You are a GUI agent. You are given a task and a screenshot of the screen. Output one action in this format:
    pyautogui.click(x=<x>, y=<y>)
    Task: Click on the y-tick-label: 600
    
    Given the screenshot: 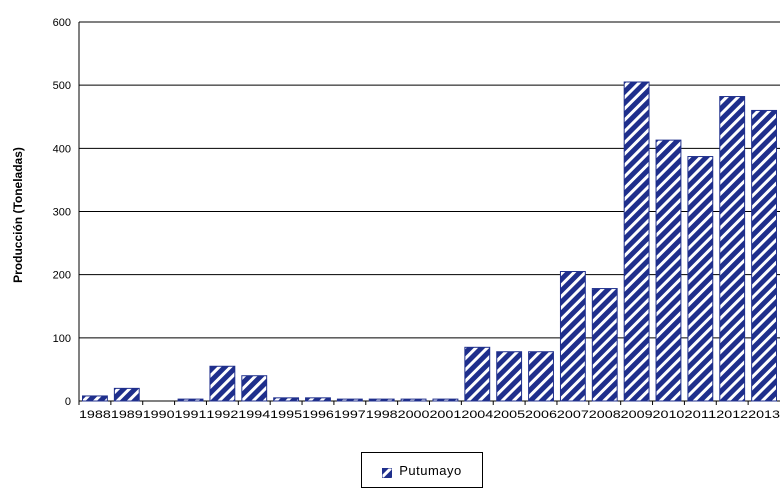 What is the action you would take?
    pyautogui.click(x=62, y=23)
    